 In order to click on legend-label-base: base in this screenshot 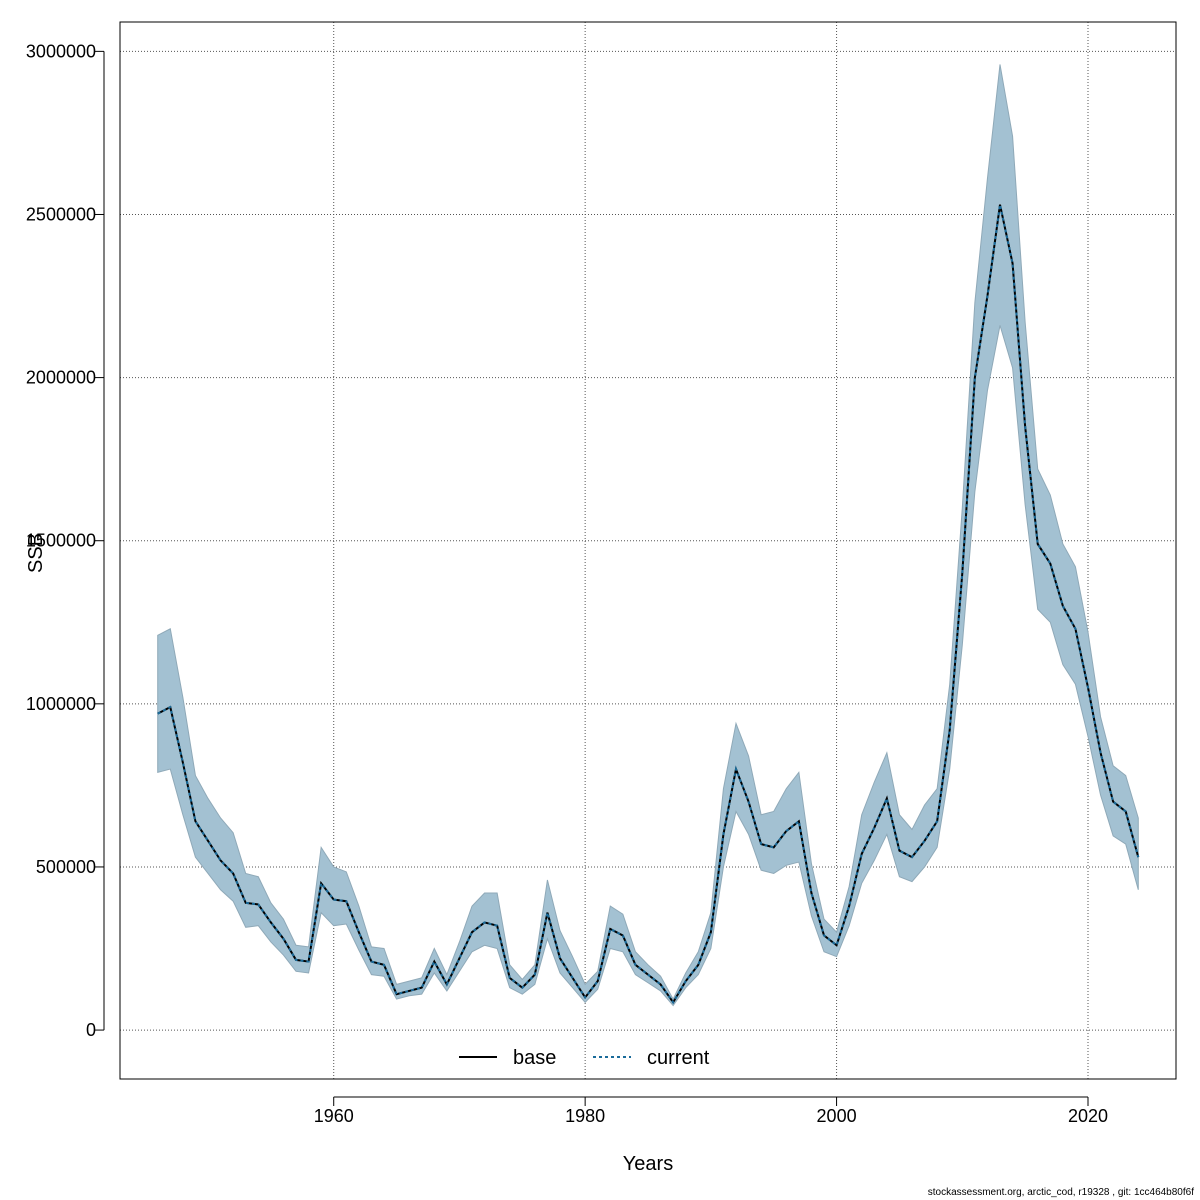, I will do `click(534, 1058)`.